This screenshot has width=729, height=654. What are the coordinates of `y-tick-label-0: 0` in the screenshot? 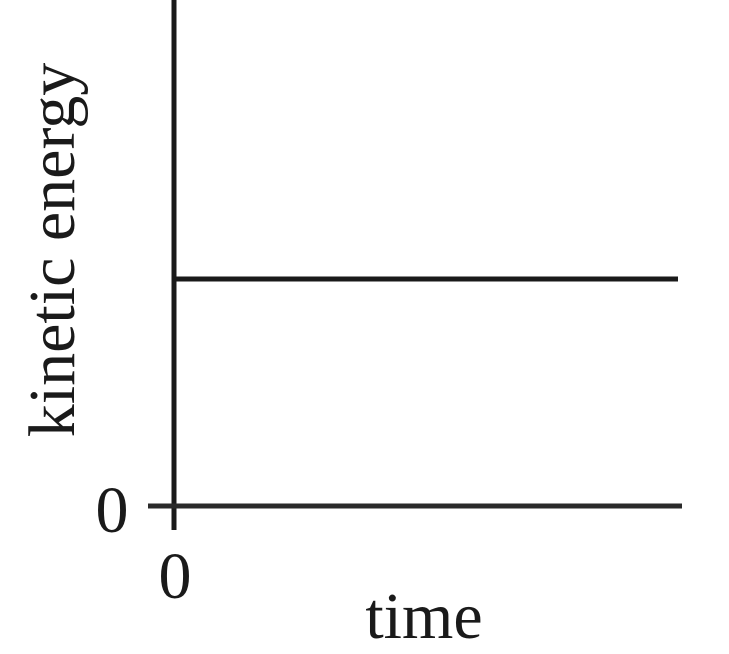 It's located at (112, 510).